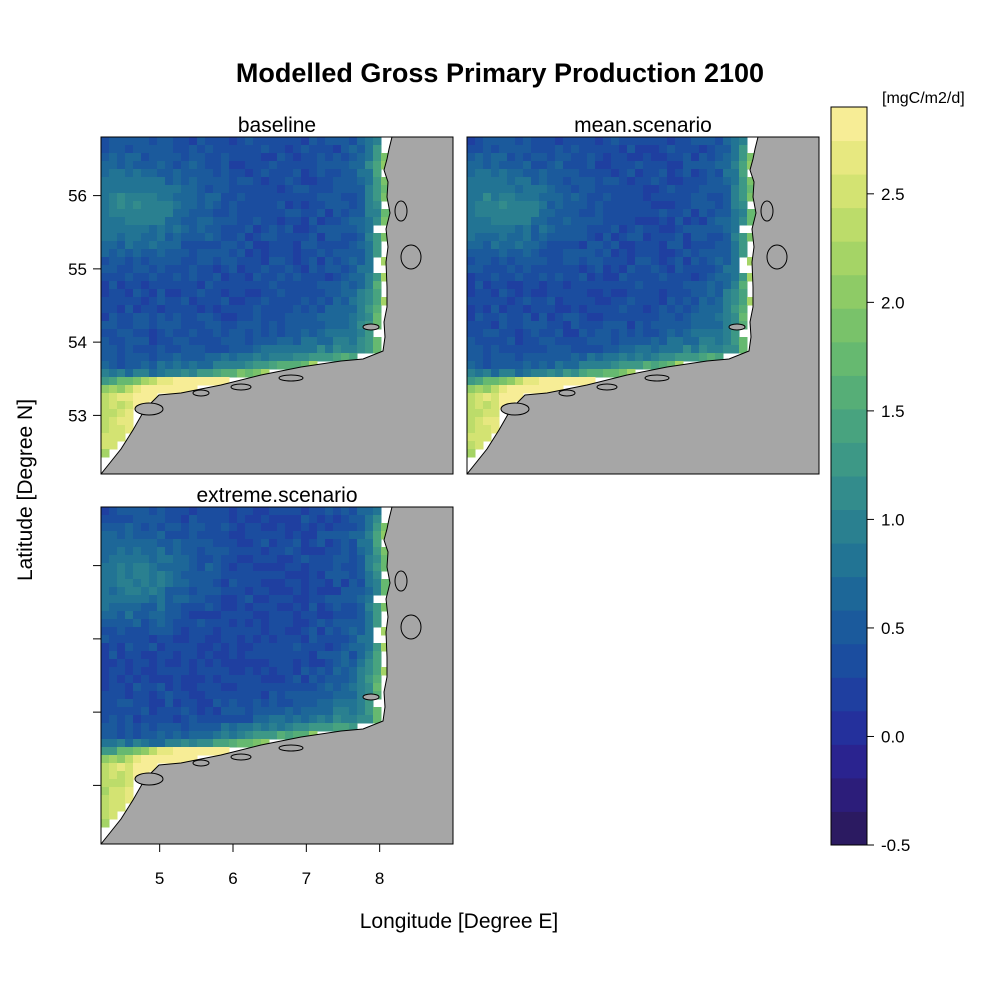 This screenshot has height=1000, width=1000. Describe the element at coordinates (849, 358) in the screenshot. I see `colorbar-segment` at that location.